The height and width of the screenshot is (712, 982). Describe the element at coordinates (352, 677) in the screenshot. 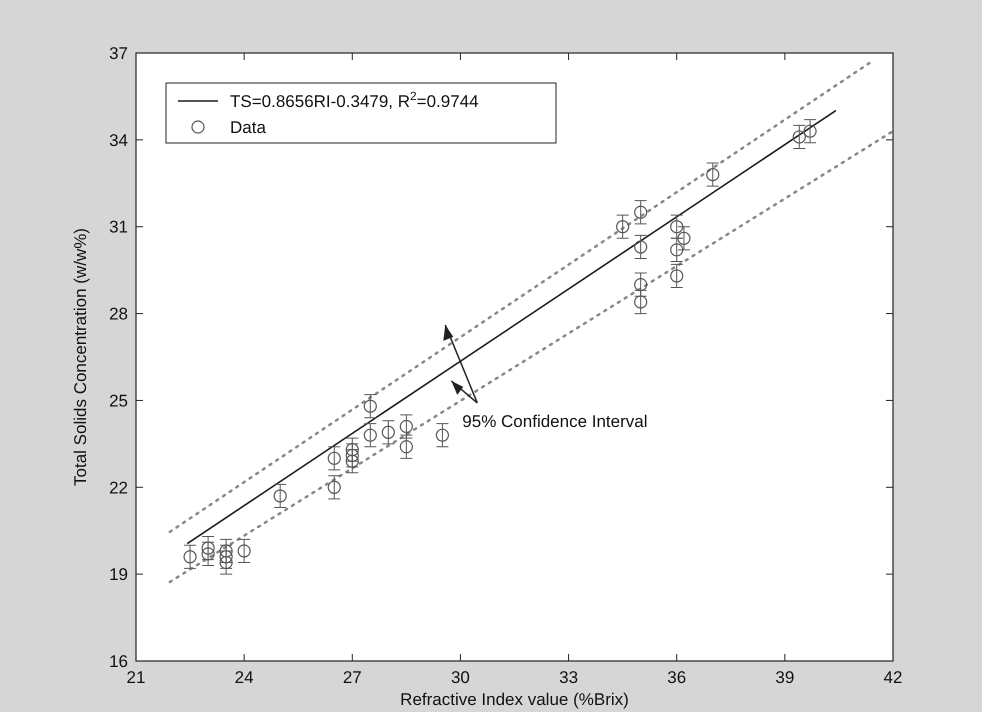

I see `x-tick-label: 27` at that location.